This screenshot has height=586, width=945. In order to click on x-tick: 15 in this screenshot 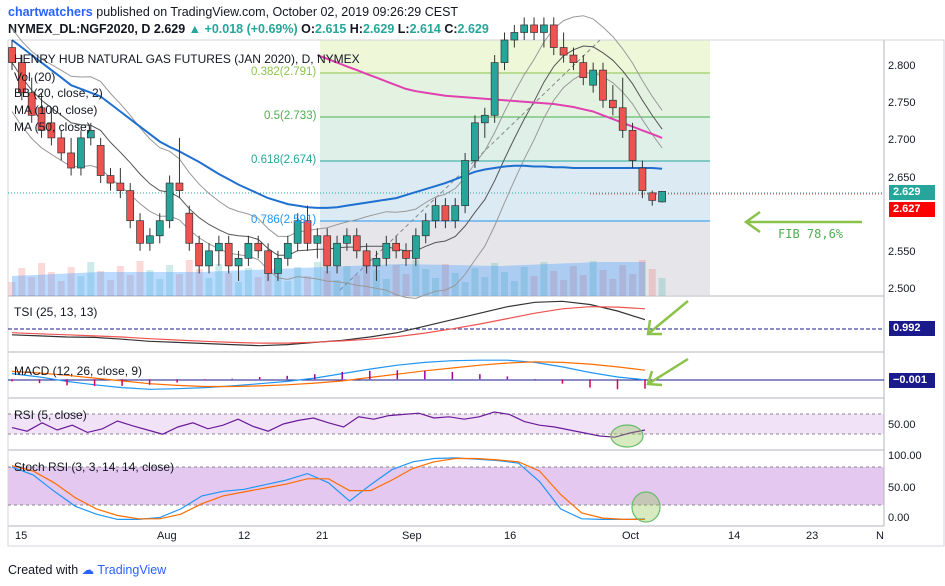, I will do `click(21, 536)`.